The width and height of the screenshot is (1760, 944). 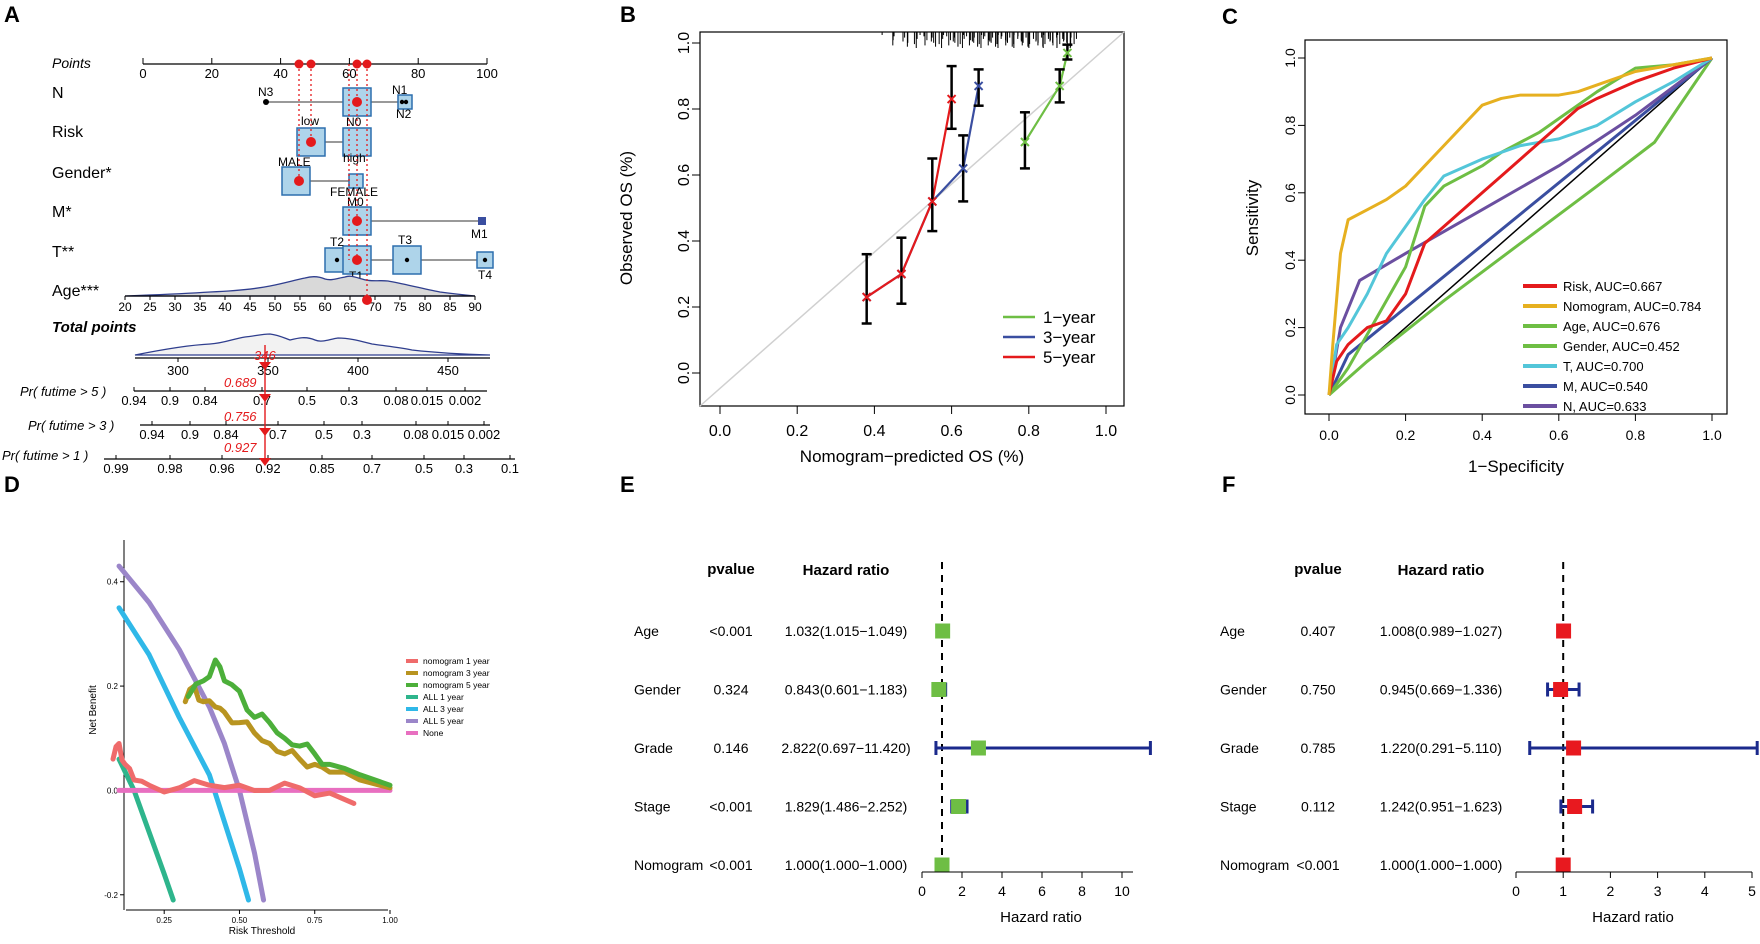 I want to click on forest-hr-square, so click(x=1564, y=631).